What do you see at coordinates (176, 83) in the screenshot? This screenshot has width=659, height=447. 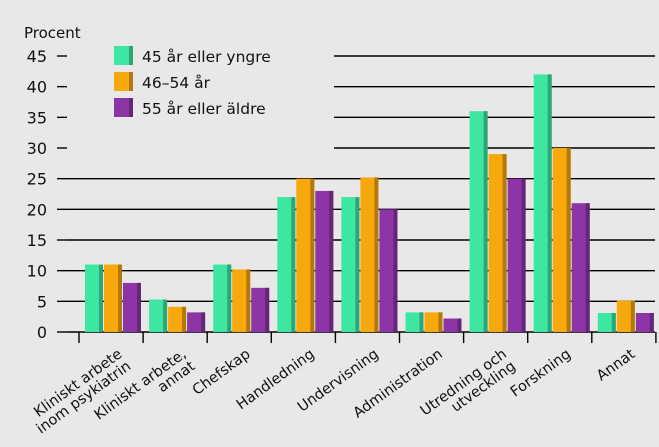 I see `legend-label: 46–54 år` at bounding box center [176, 83].